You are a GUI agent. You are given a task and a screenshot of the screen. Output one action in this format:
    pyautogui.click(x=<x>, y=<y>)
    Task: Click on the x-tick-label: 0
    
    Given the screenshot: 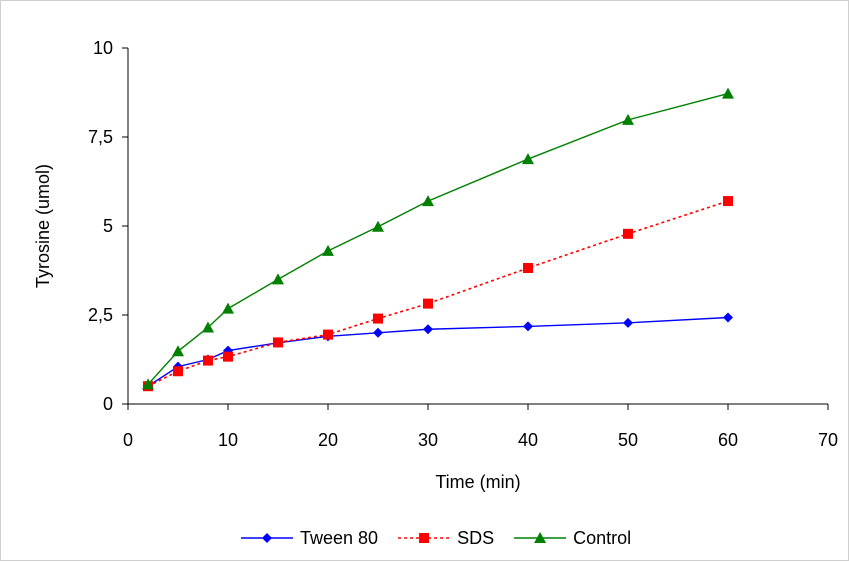 What is the action you would take?
    pyautogui.click(x=128, y=440)
    